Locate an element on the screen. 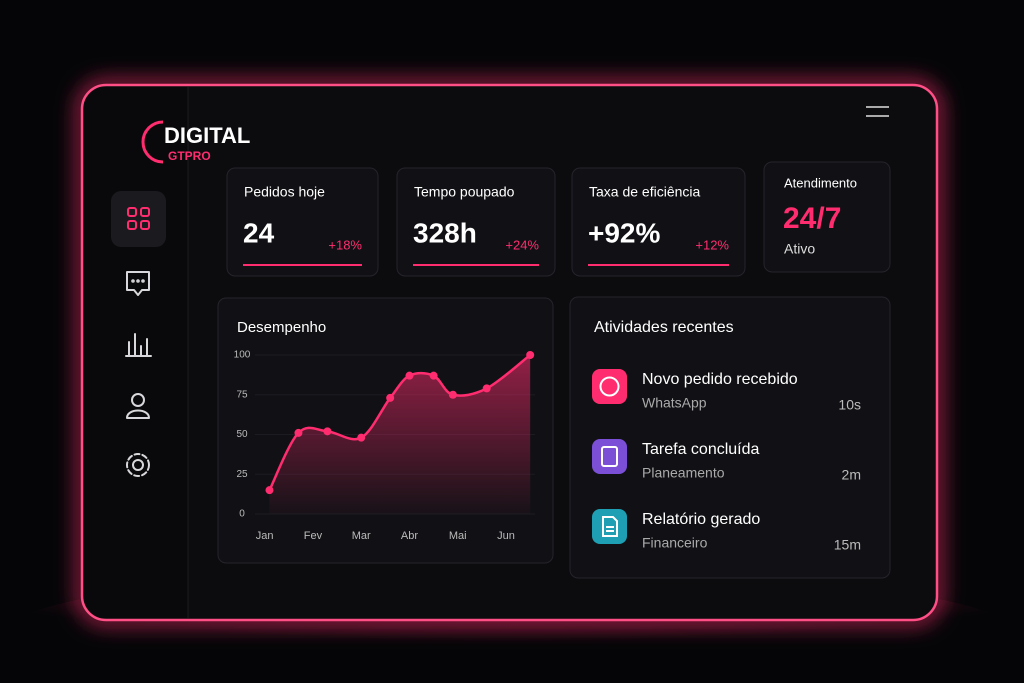 This screenshot has height=683, width=1024. chart: 0 25 50 75 100 Jan Fev Mar Abr Mai Jun is located at coordinates (384, 446).